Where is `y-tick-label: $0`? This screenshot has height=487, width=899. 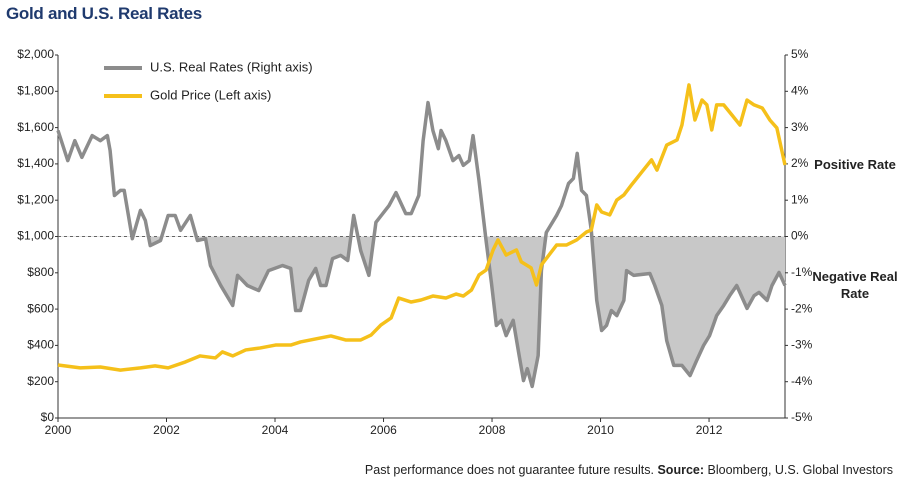 y-tick-label: $0 is located at coordinates (48, 417).